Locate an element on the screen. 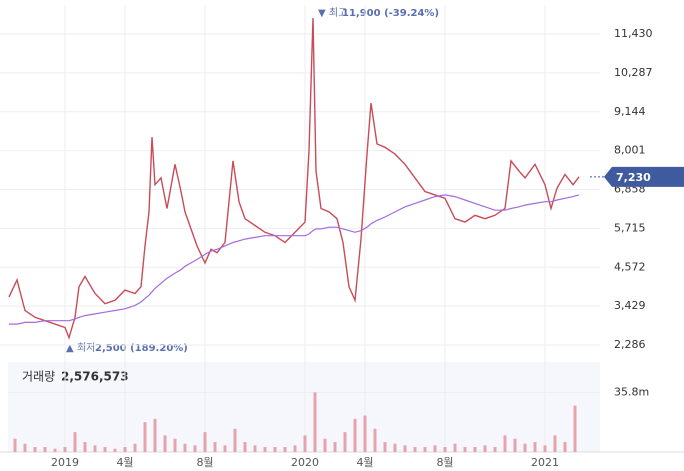 This screenshot has width=684, height=471. high-label: ▼ 최고 is located at coordinates (332, 13).